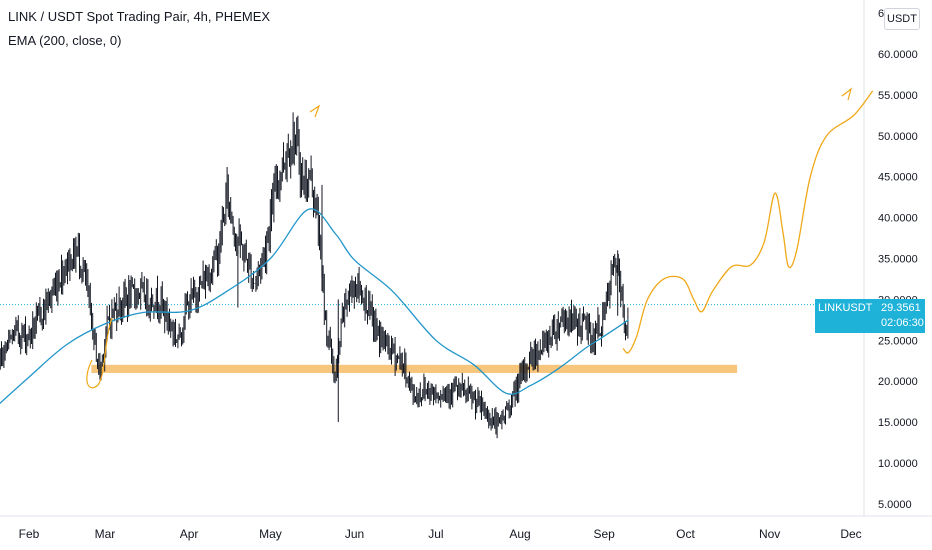 This screenshot has height=550, width=932. Describe the element at coordinates (270, 534) in the screenshot. I see `time-tick-label: May` at that location.